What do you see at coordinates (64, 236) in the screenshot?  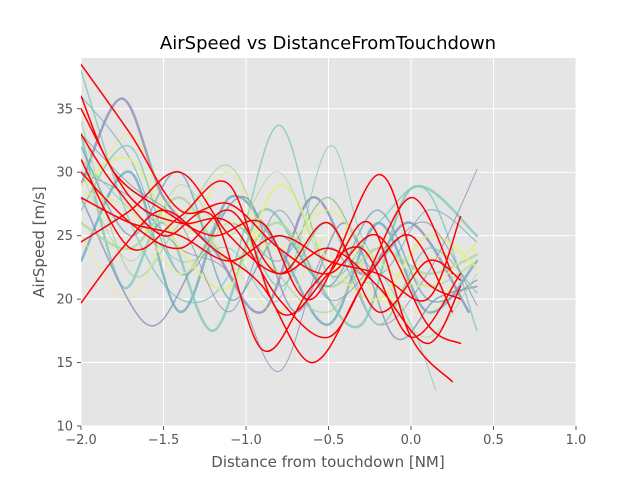 I see `y-tick-label: 25` at bounding box center [64, 236].